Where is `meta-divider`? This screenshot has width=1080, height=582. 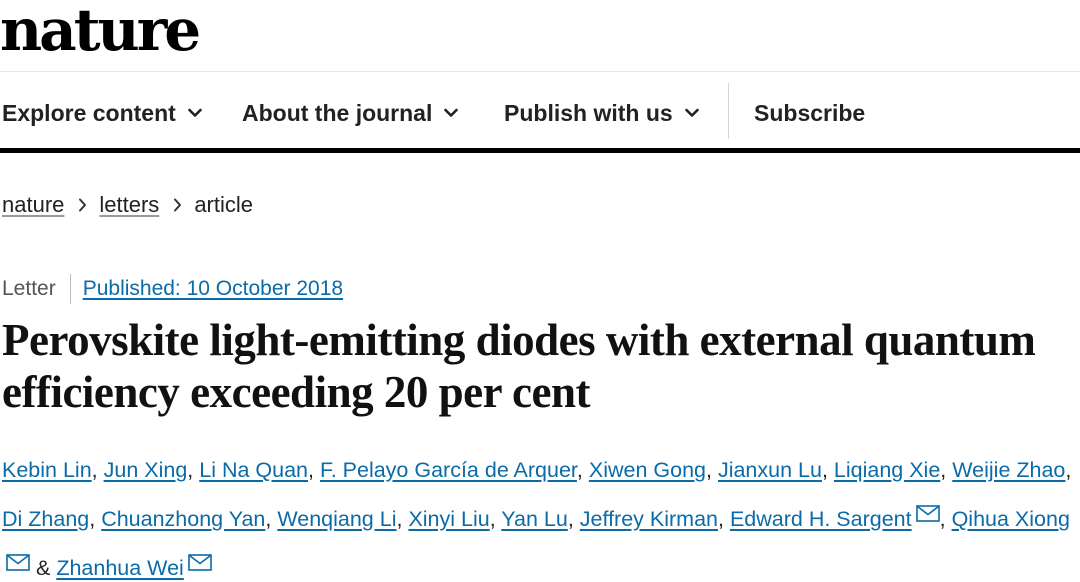 meta-divider is located at coordinates (70, 289).